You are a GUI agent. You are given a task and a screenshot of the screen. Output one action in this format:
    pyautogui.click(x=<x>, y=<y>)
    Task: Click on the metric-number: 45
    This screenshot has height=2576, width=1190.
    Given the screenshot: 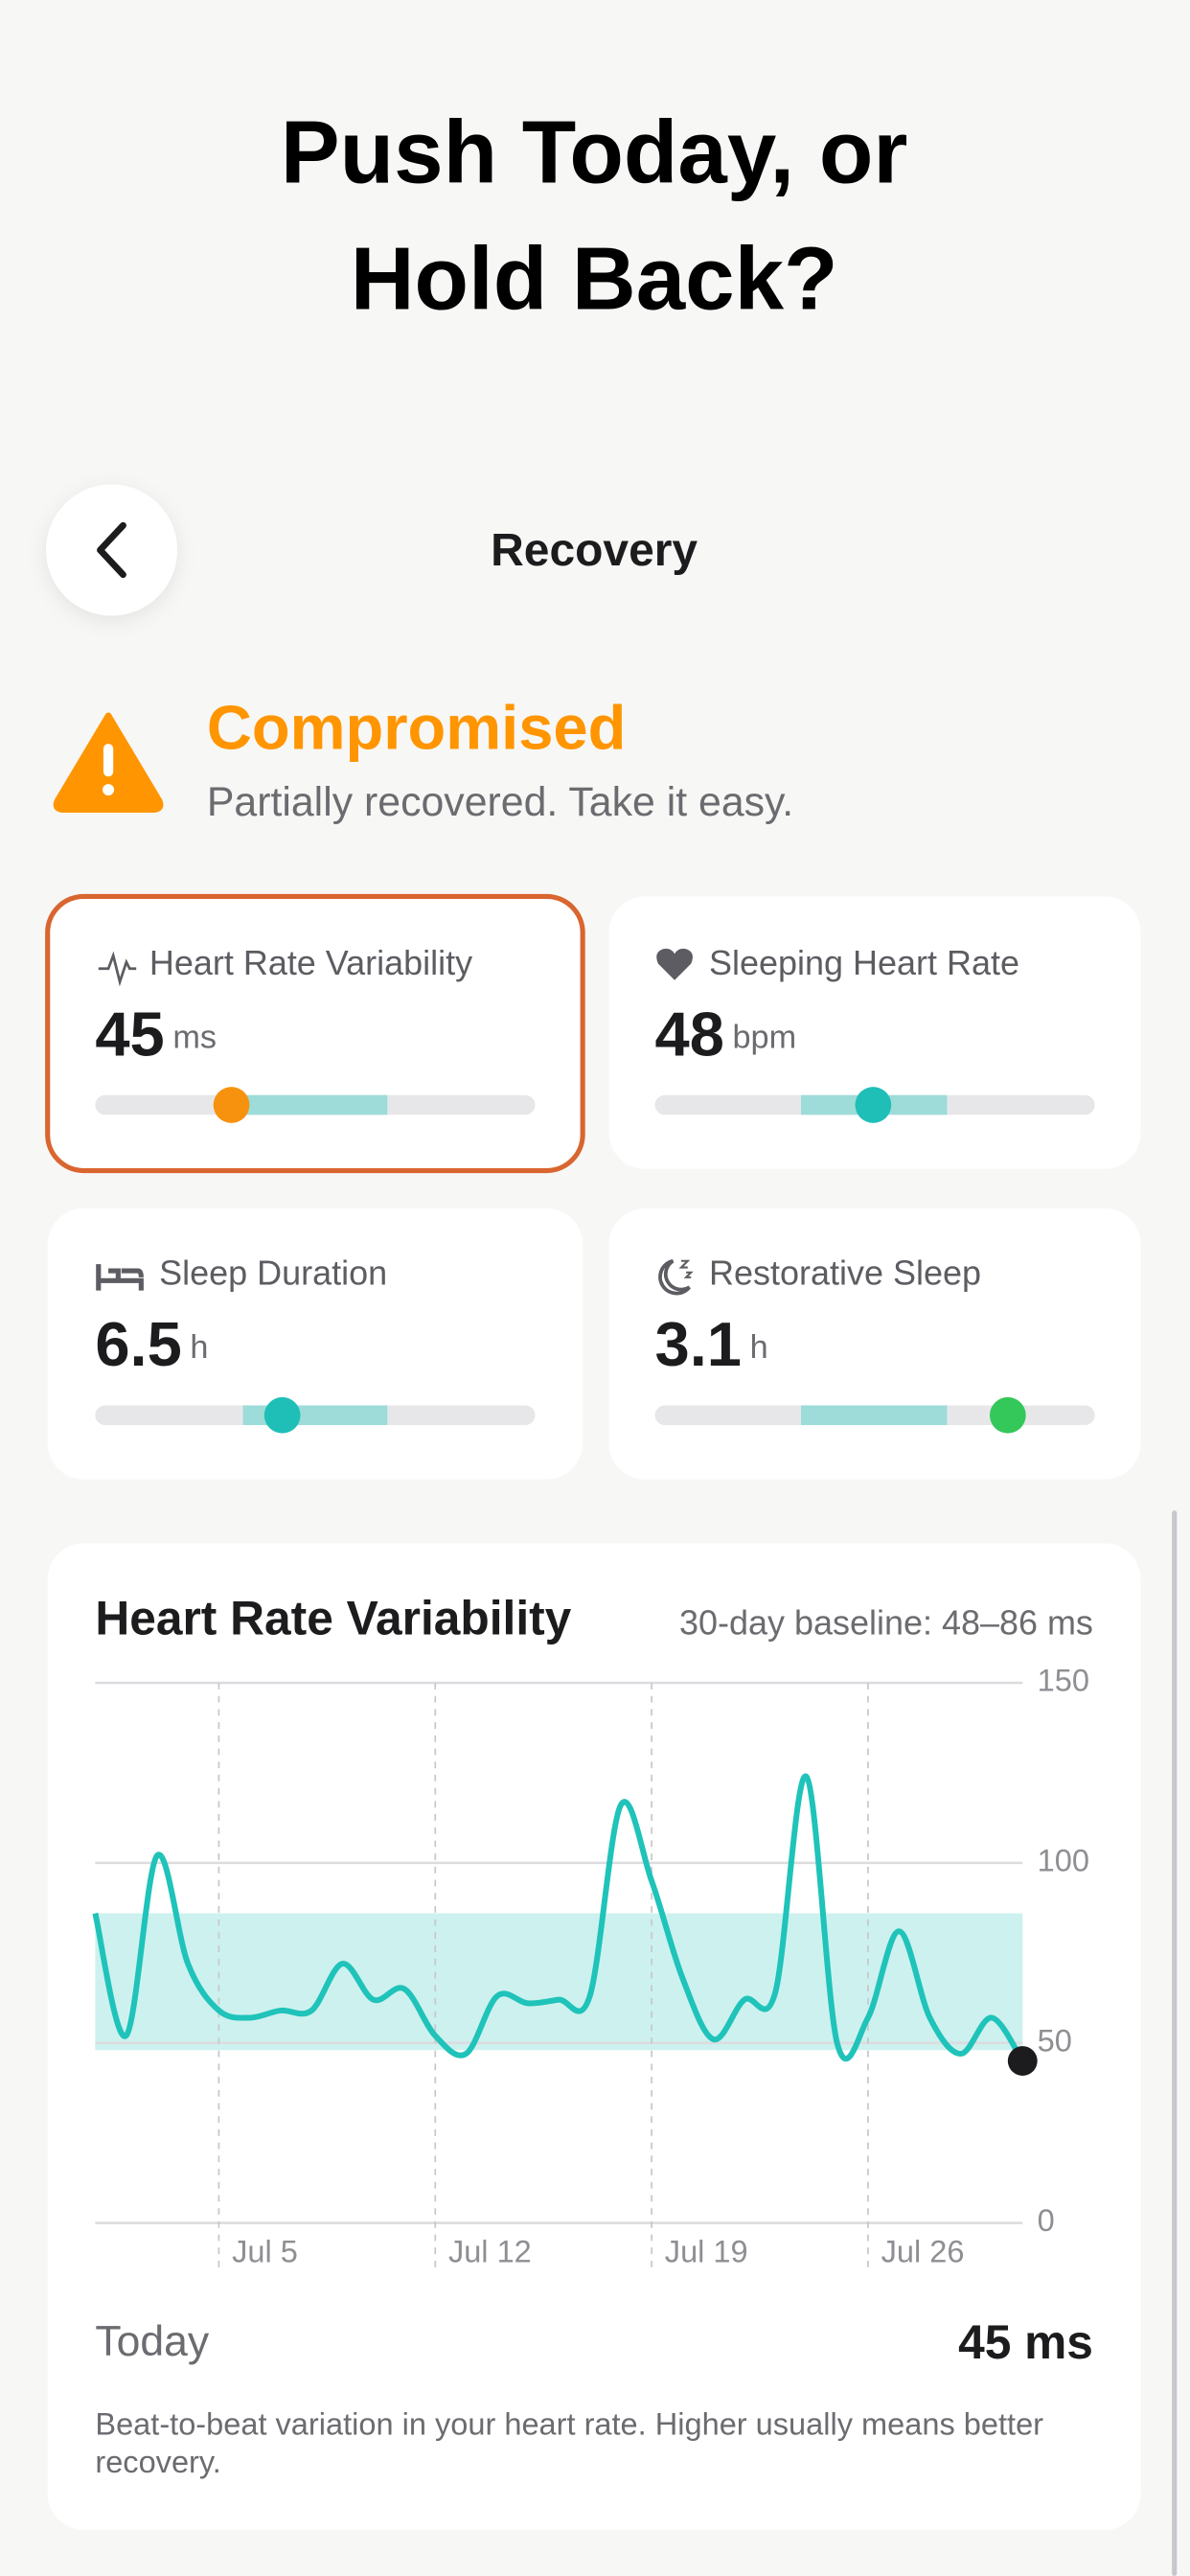 What is the action you would take?
    pyautogui.click(x=129, y=1035)
    